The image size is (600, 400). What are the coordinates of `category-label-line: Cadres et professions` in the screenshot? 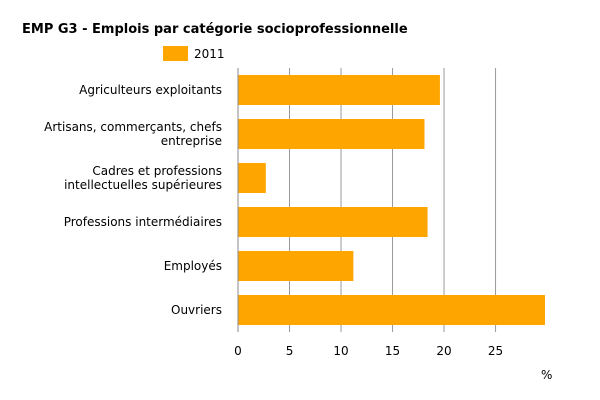 It's located at (157, 171).